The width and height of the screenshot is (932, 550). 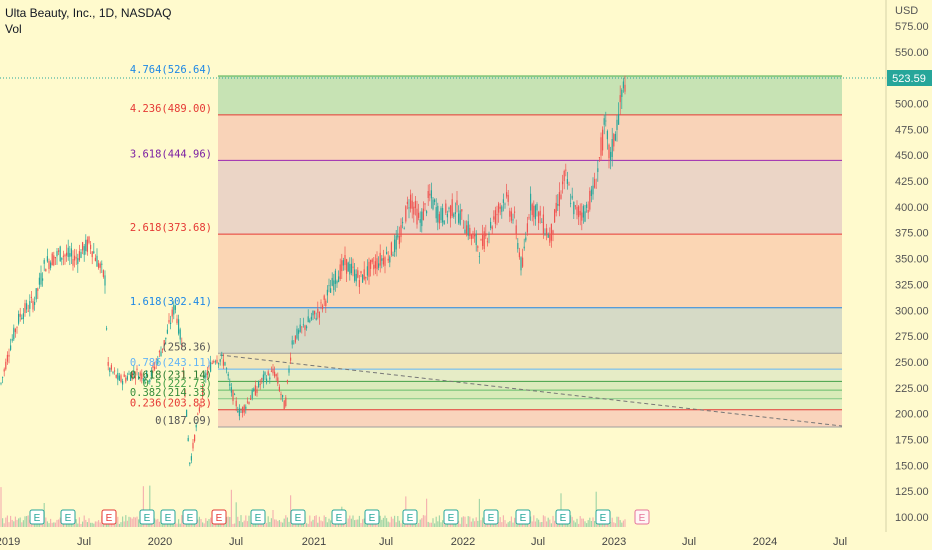 What do you see at coordinates (531, 390) in the screenshot?
I see `trend-line` at bounding box center [531, 390].